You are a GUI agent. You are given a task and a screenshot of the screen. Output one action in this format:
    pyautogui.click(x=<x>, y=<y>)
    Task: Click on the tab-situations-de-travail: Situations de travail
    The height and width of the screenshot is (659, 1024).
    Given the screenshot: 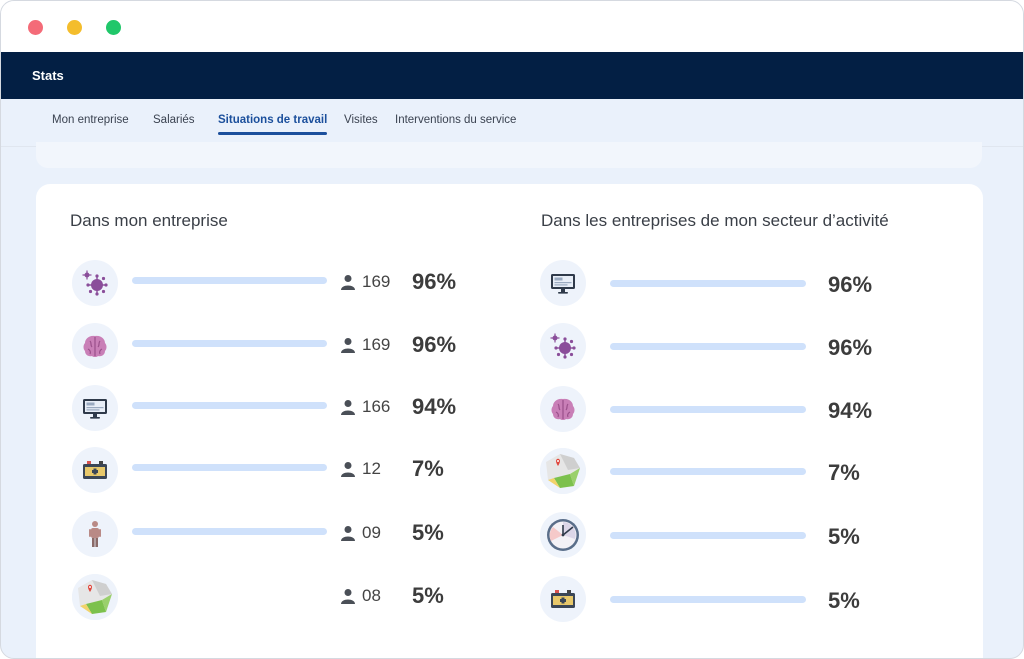 What is the action you would take?
    pyautogui.click(x=273, y=124)
    